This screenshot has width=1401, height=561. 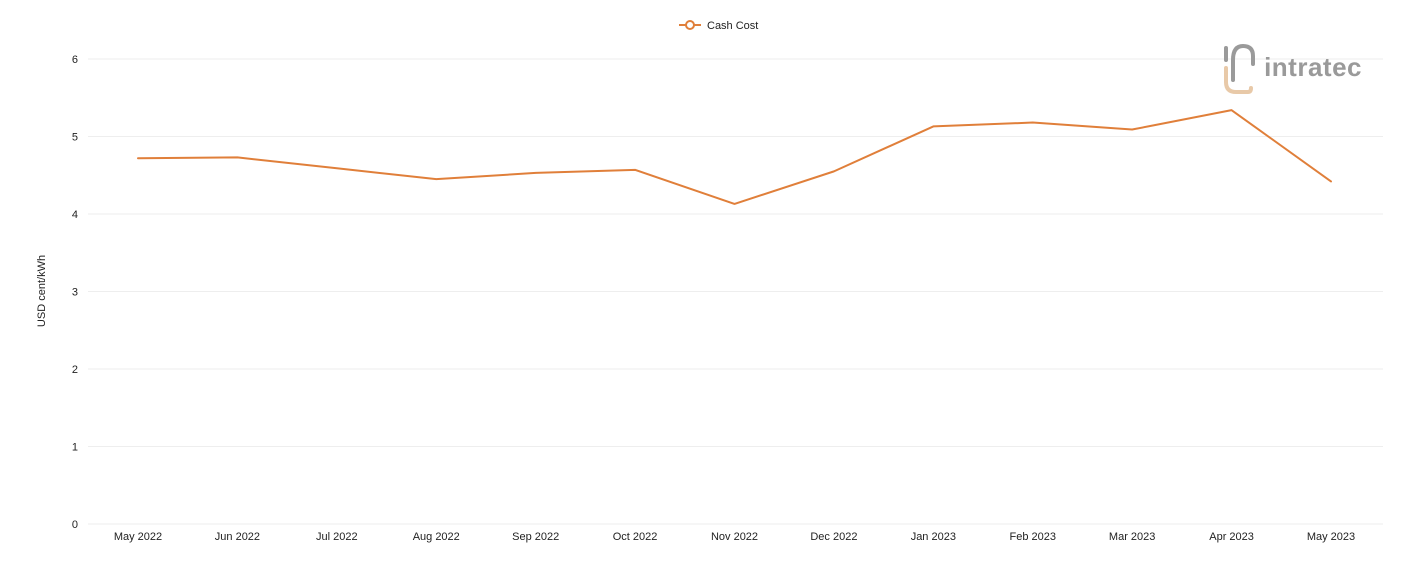 What do you see at coordinates (732, 26) in the screenshot?
I see `legend-label: Cash Cost` at bounding box center [732, 26].